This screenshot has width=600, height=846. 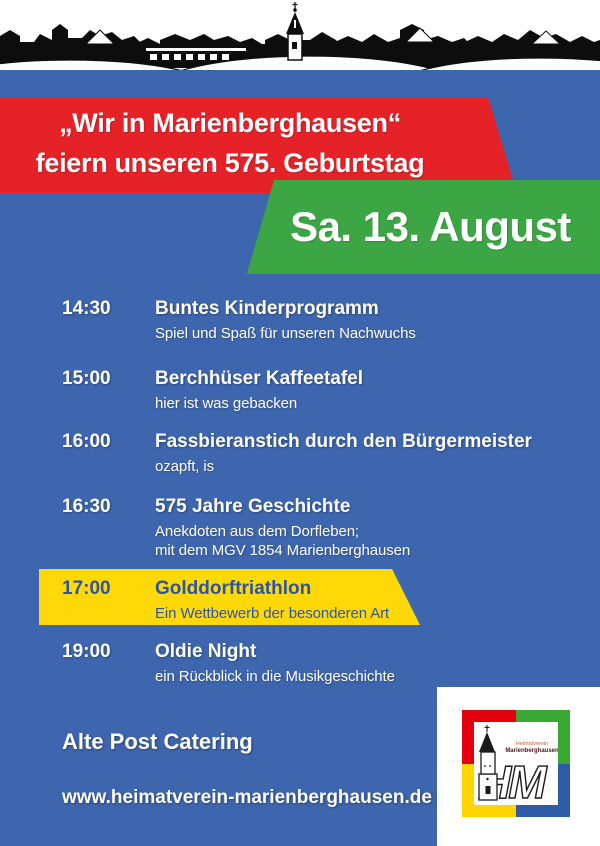 What do you see at coordinates (86, 308) in the screenshot?
I see `event-time: 14:30` at bounding box center [86, 308].